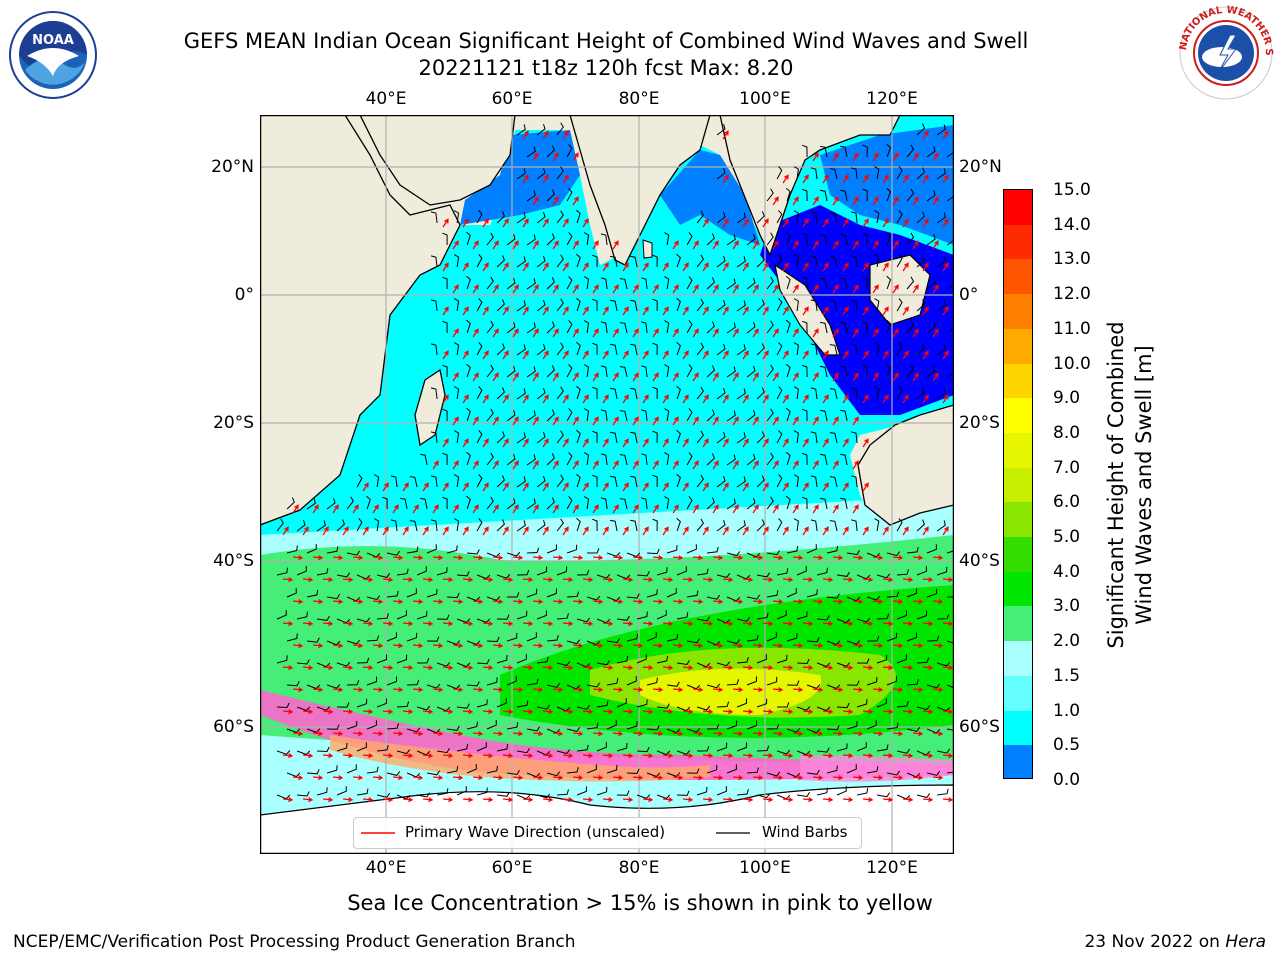 The image size is (1280, 960). Describe the element at coordinates (1067, 467) in the screenshot. I see `colorbar-label: 7.0` at that location.